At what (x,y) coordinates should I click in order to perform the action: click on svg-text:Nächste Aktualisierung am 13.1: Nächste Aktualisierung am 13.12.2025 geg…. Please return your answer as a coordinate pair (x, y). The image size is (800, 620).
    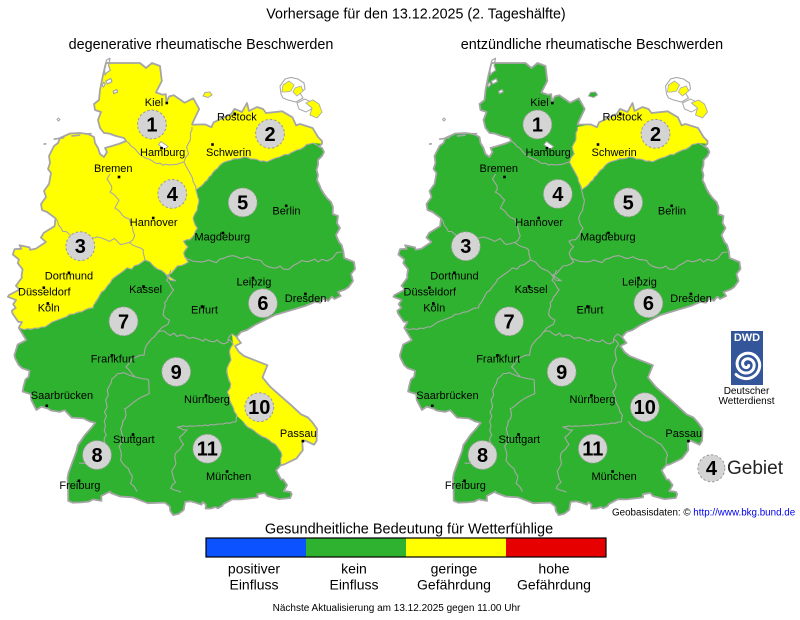
    Looking at the image, I should click on (397, 608).